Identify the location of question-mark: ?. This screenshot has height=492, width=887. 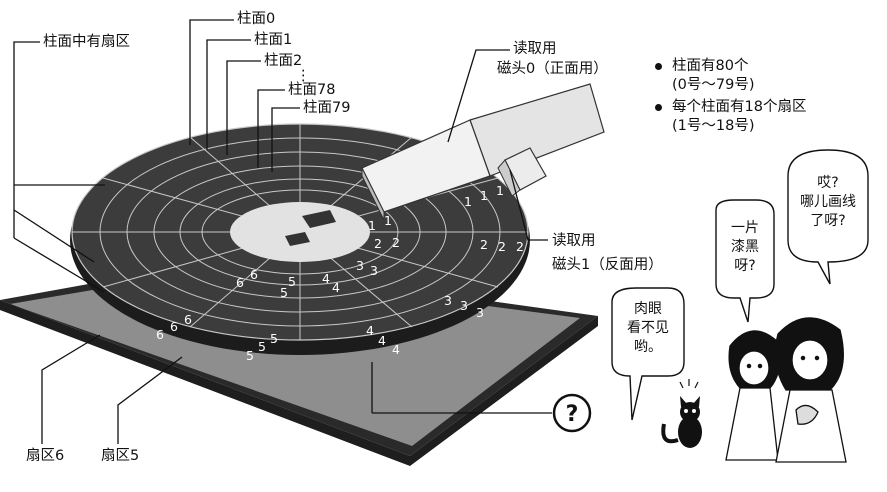
(572, 414).